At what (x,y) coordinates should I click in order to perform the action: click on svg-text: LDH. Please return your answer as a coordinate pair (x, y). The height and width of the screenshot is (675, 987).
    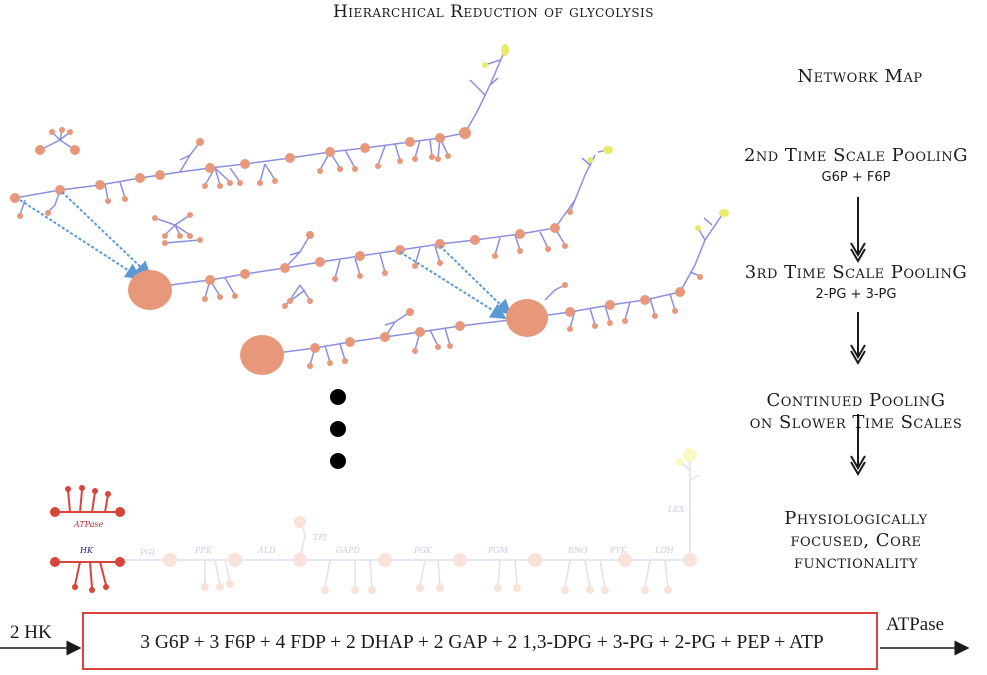
    Looking at the image, I should click on (664, 550).